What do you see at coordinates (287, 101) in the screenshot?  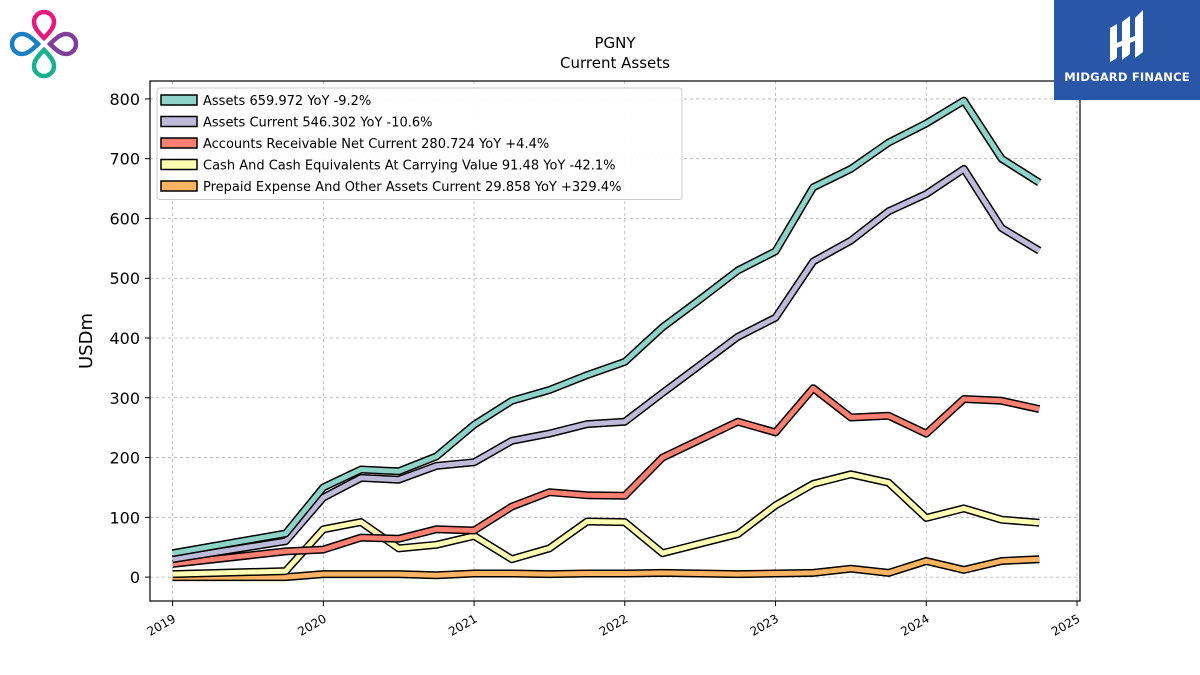 I see `legend-label: Assets 659.972 YoY -9.2%` at bounding box center [287, 101].